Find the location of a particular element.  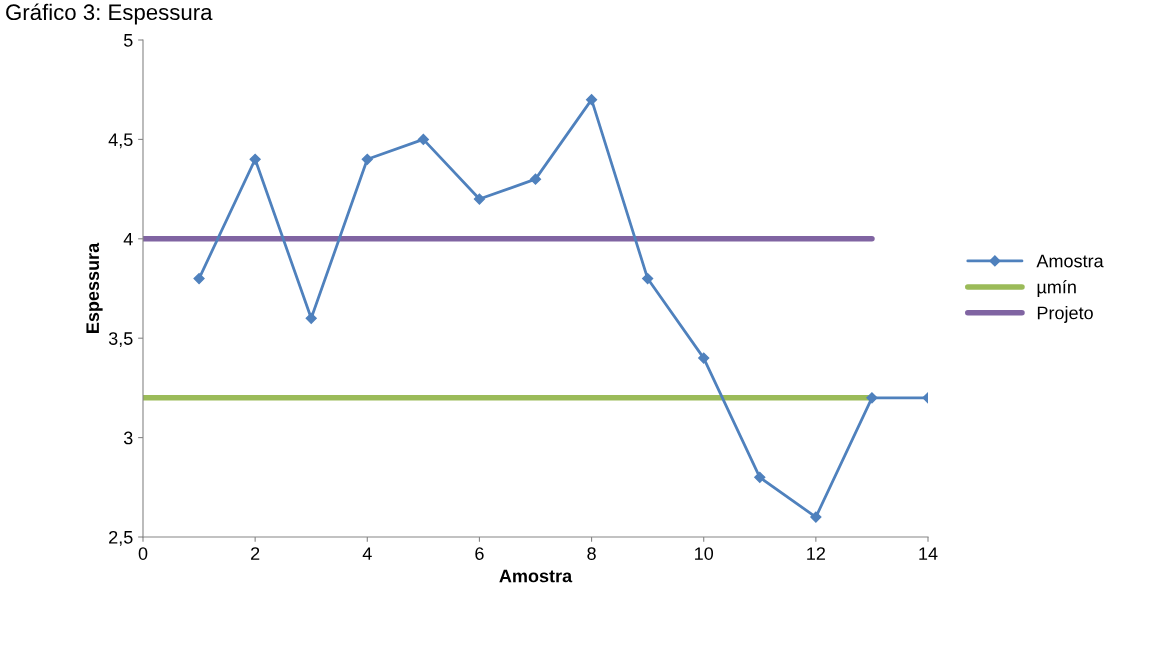

y-tick-label: 3 is located at coordinates (128, 438).